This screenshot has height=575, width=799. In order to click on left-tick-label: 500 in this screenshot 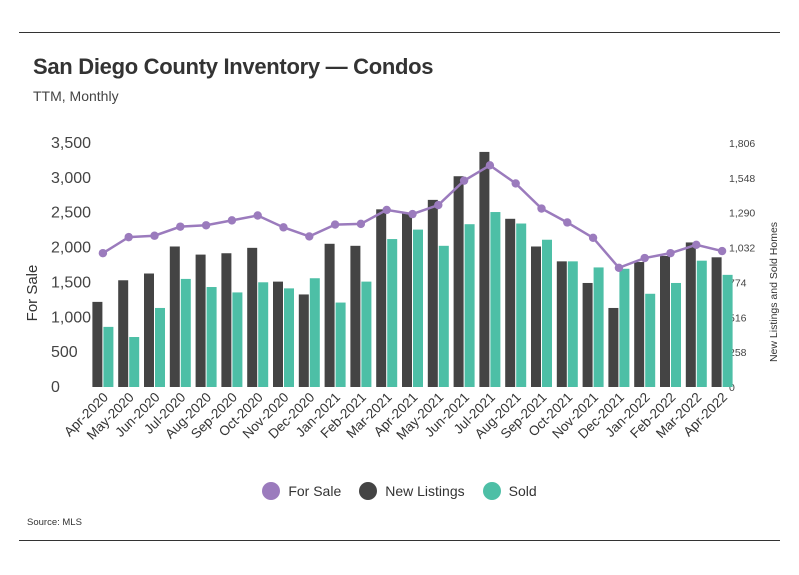, I will do `click(64, 352)`.